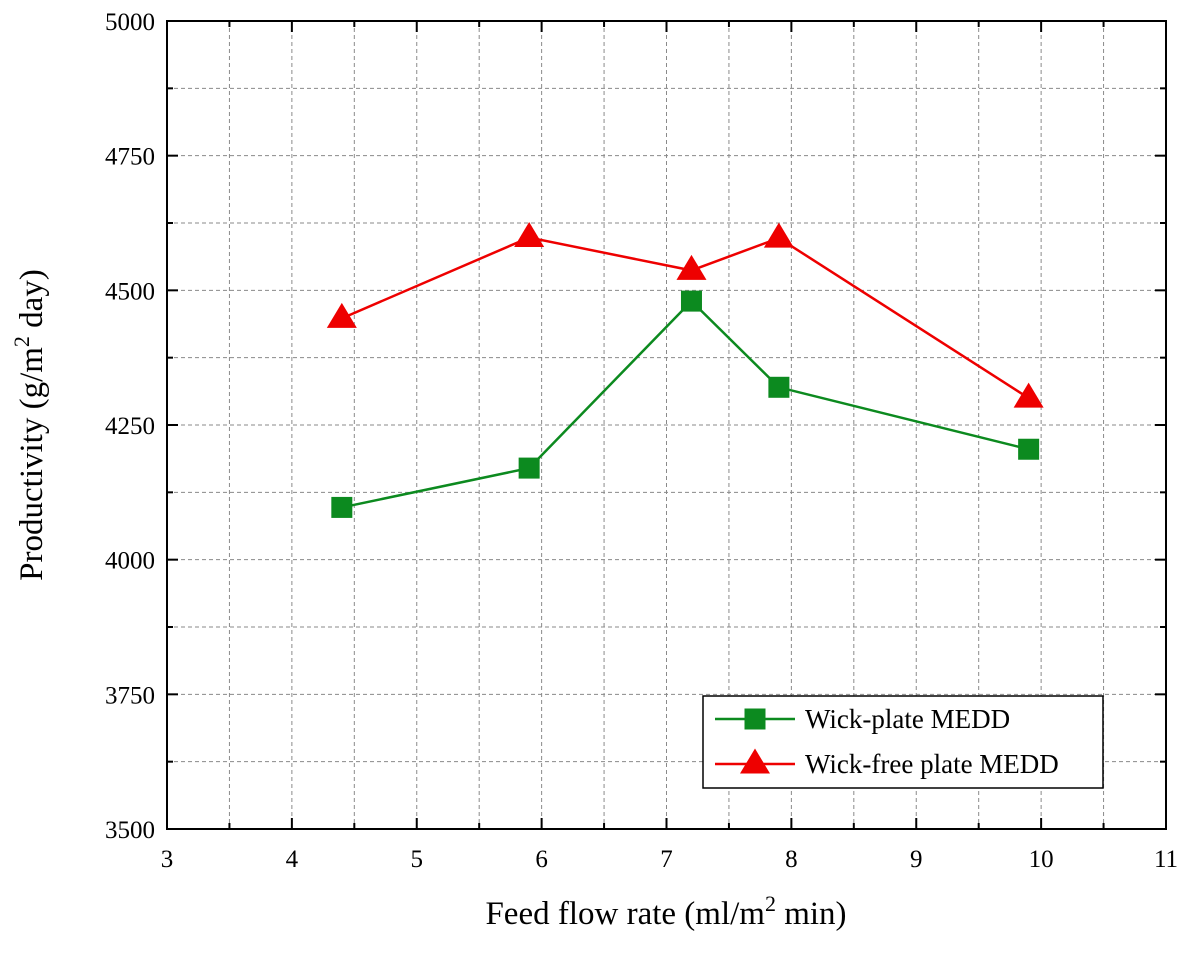  What do you see at coordinates (130, 561) in the screenshot?
I see `y-tick-label: 4000` at bounding box center [130, 561].